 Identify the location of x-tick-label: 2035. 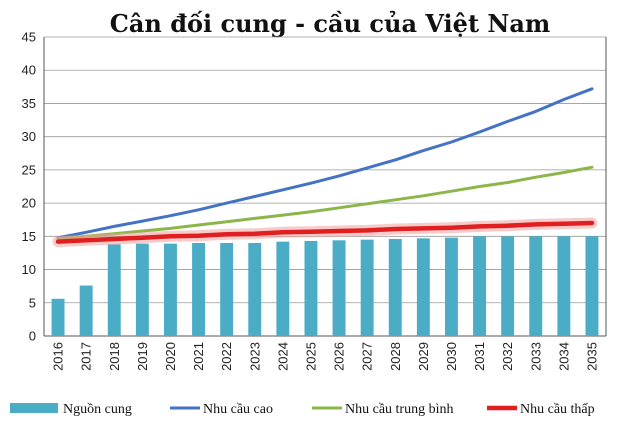
(591, 356).